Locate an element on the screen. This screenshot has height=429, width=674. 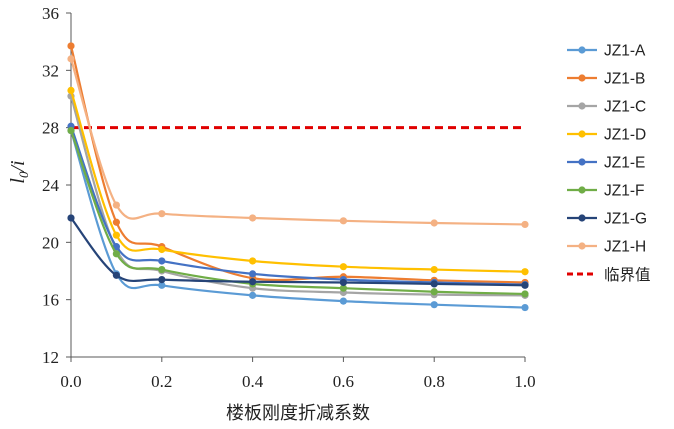
legend-label: JZ1-G is located at coordinates (625, 219).